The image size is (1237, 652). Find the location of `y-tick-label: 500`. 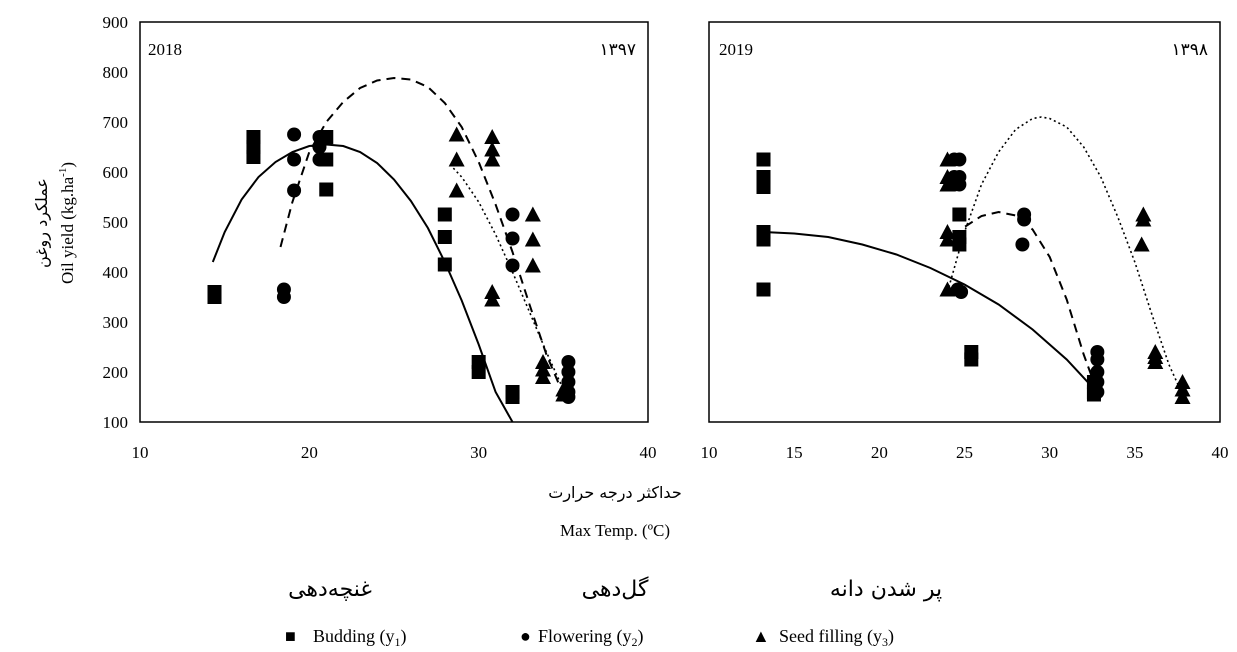

y-tick-label: 500 is located at coordinates (116, 222).